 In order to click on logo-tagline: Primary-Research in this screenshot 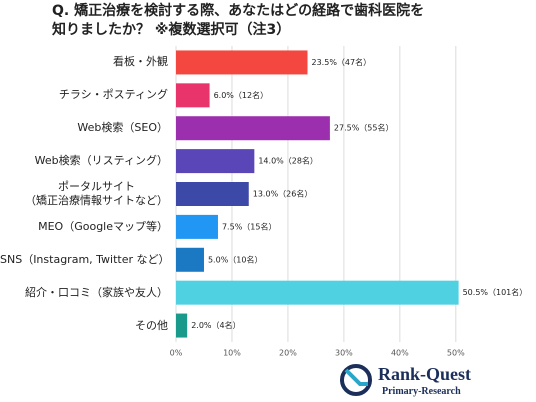, I will do `click(421, 391)`.